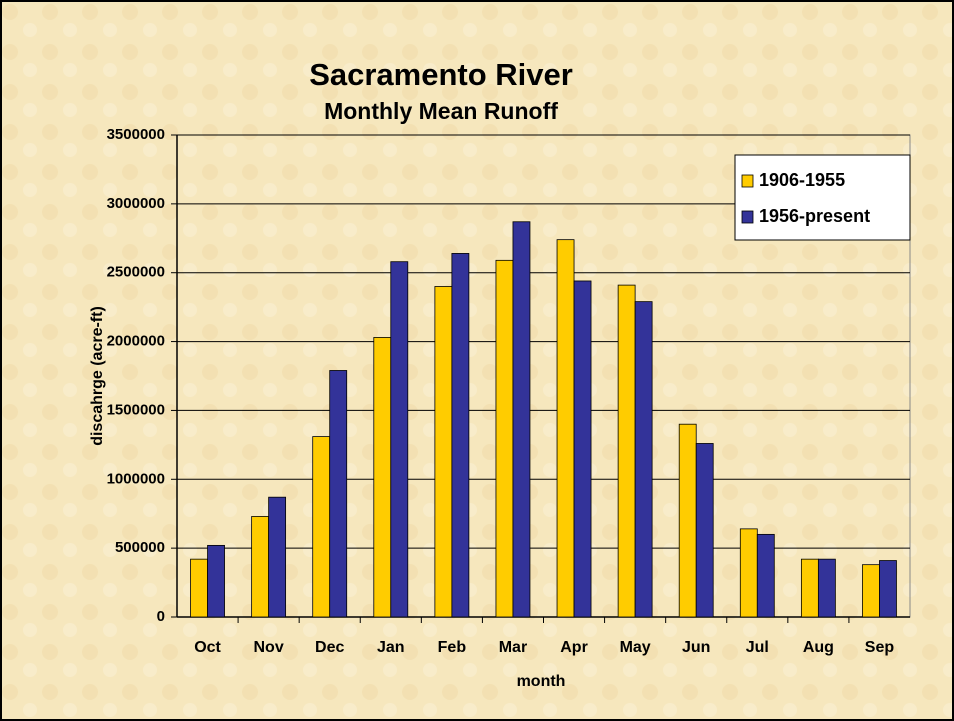  I want to click on y-tick-label: 1500000, so click(136, 409).